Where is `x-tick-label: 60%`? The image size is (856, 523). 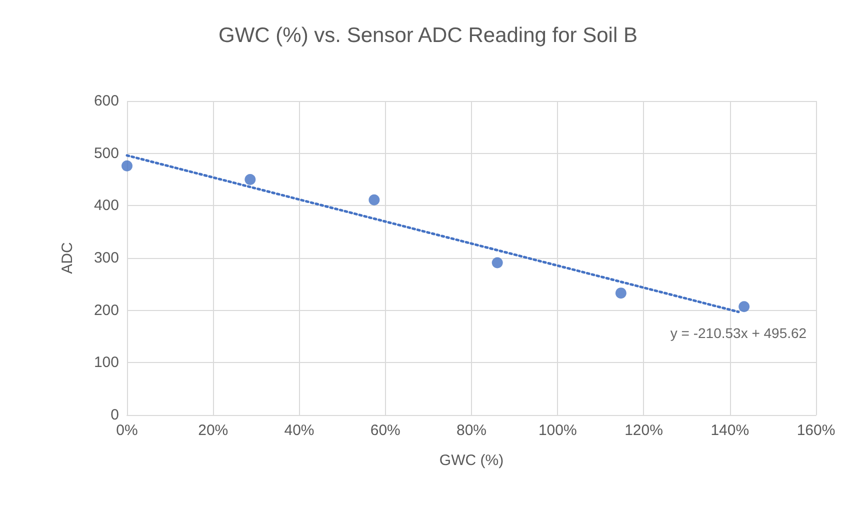 x-tick-label: 60% is located at coordinates (385, 430).